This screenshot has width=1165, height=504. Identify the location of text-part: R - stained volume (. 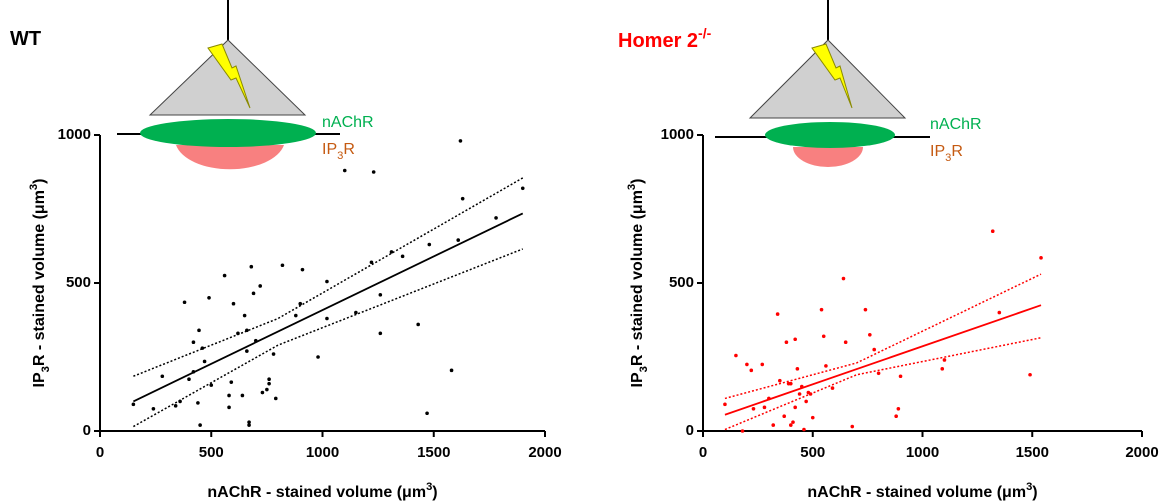
(39, 289).